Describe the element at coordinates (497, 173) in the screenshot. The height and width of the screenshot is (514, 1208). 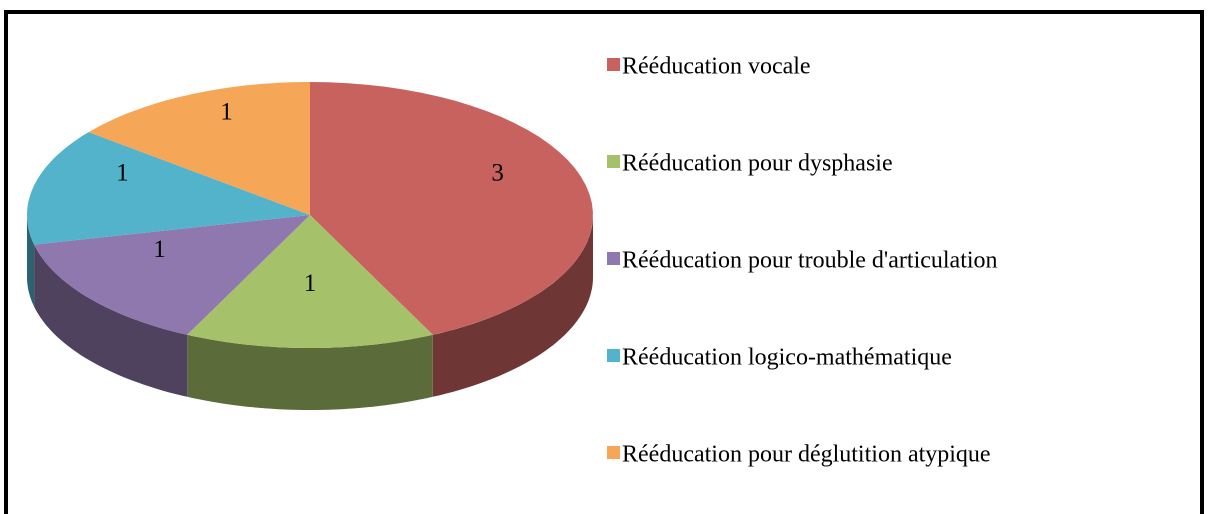
I see `data-label: 3` at that location.